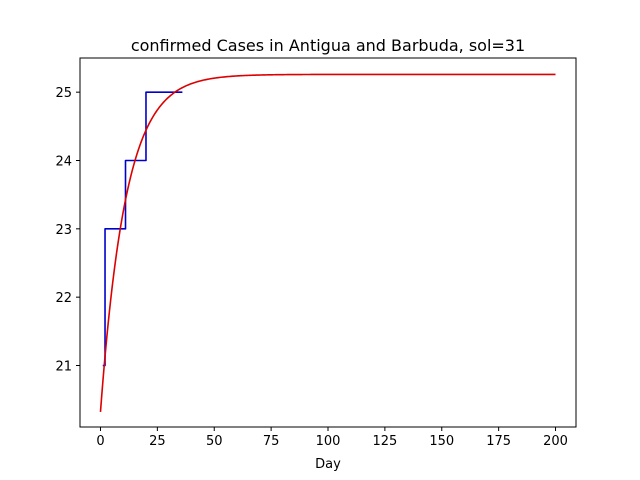 The width and height of the screenshot is (640, 480). I want to click on y-axis-ticks: 21 22 23 24 25, so click(67, 230).